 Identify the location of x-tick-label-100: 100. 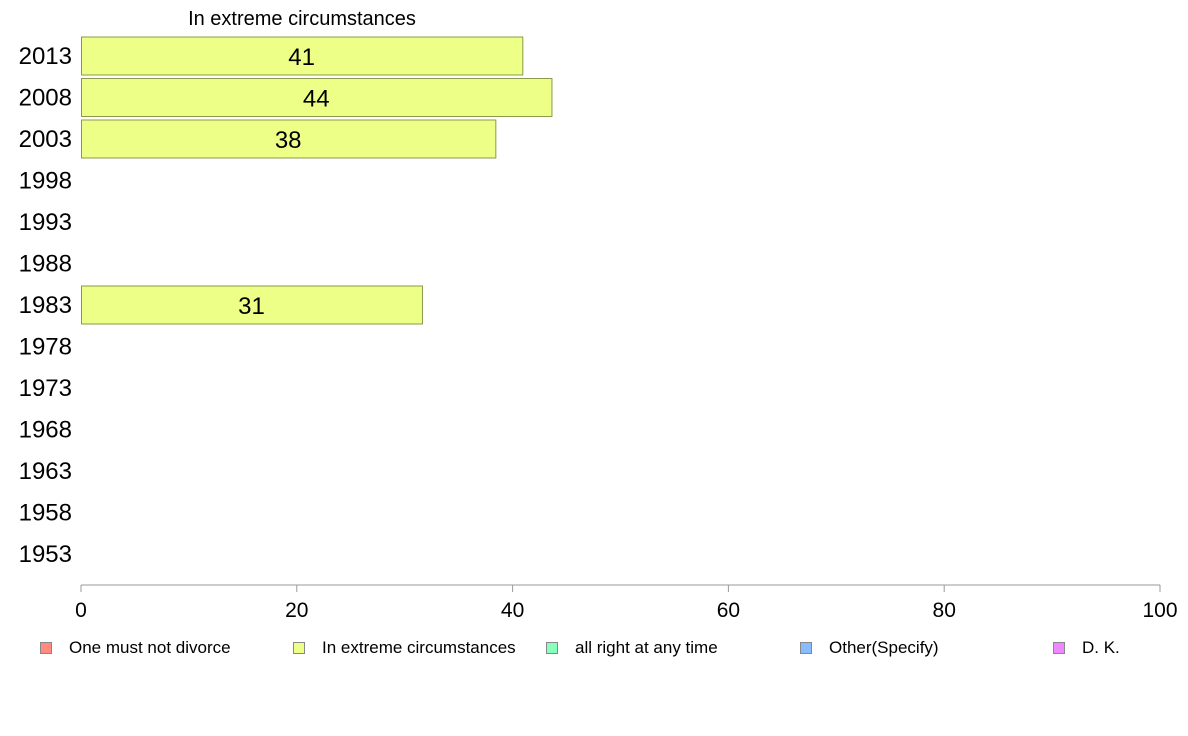
(1159, 610).